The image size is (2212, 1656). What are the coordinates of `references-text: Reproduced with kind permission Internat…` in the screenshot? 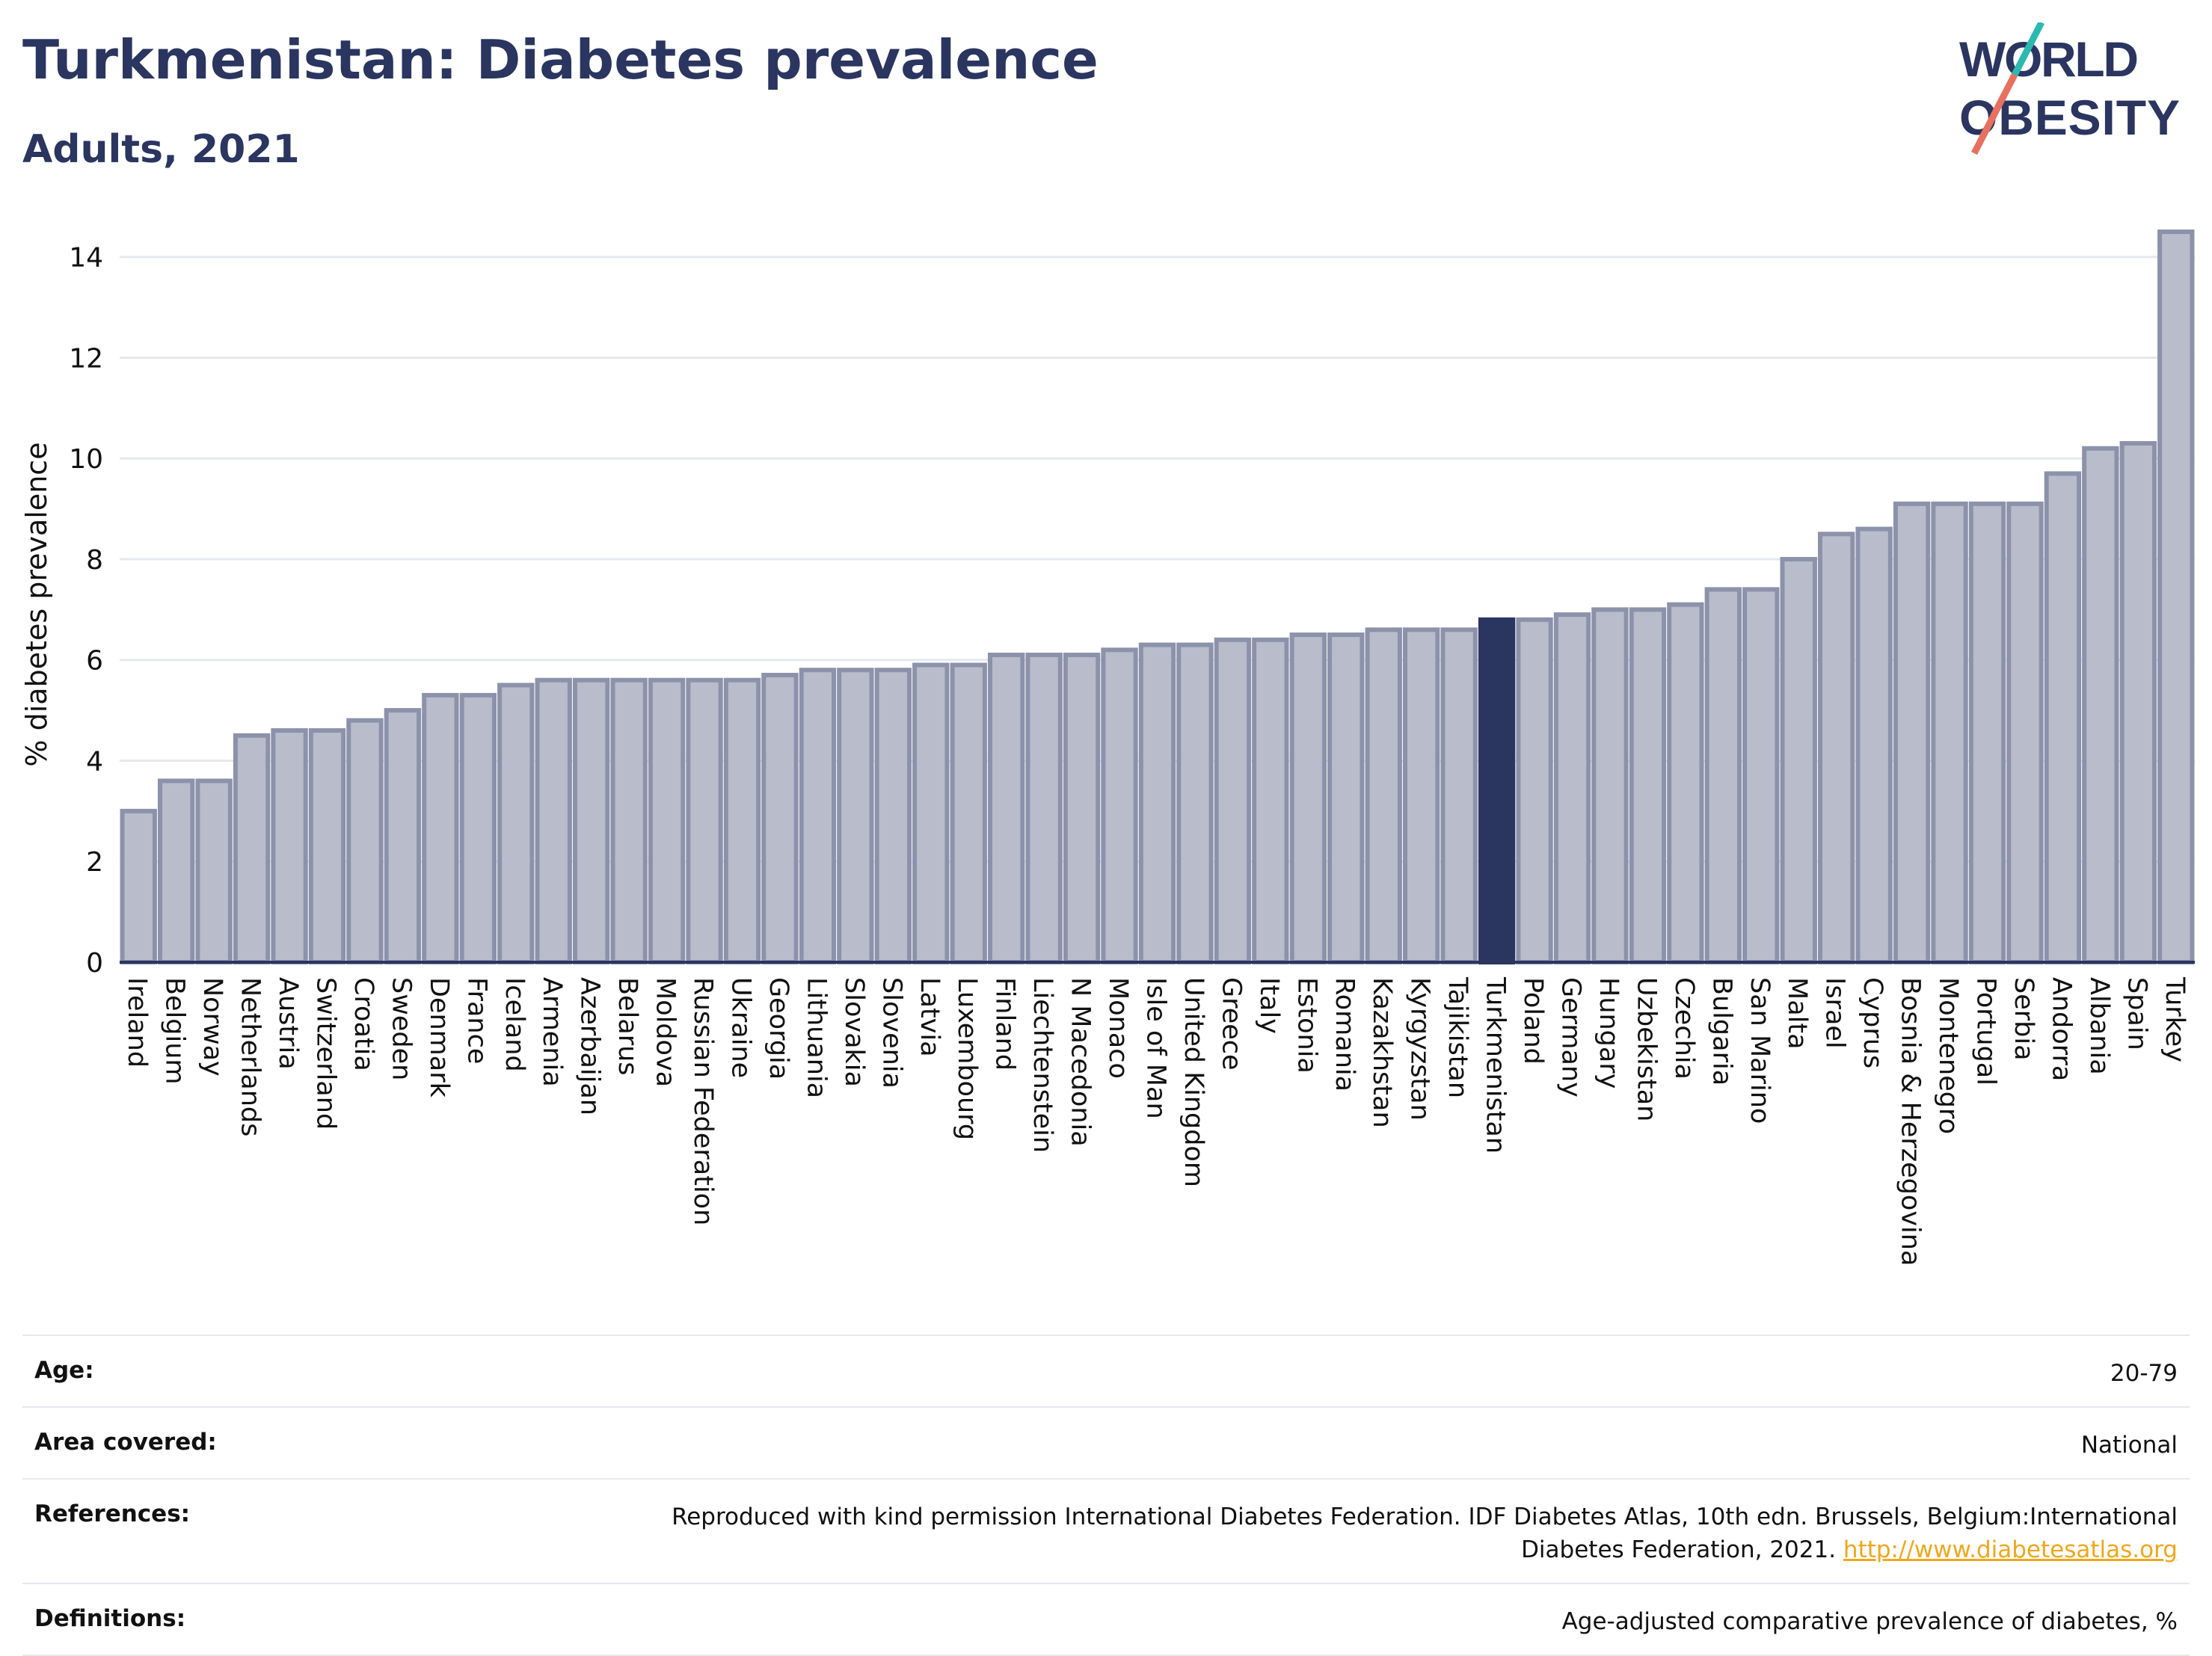 It's located at (1425, 1533).